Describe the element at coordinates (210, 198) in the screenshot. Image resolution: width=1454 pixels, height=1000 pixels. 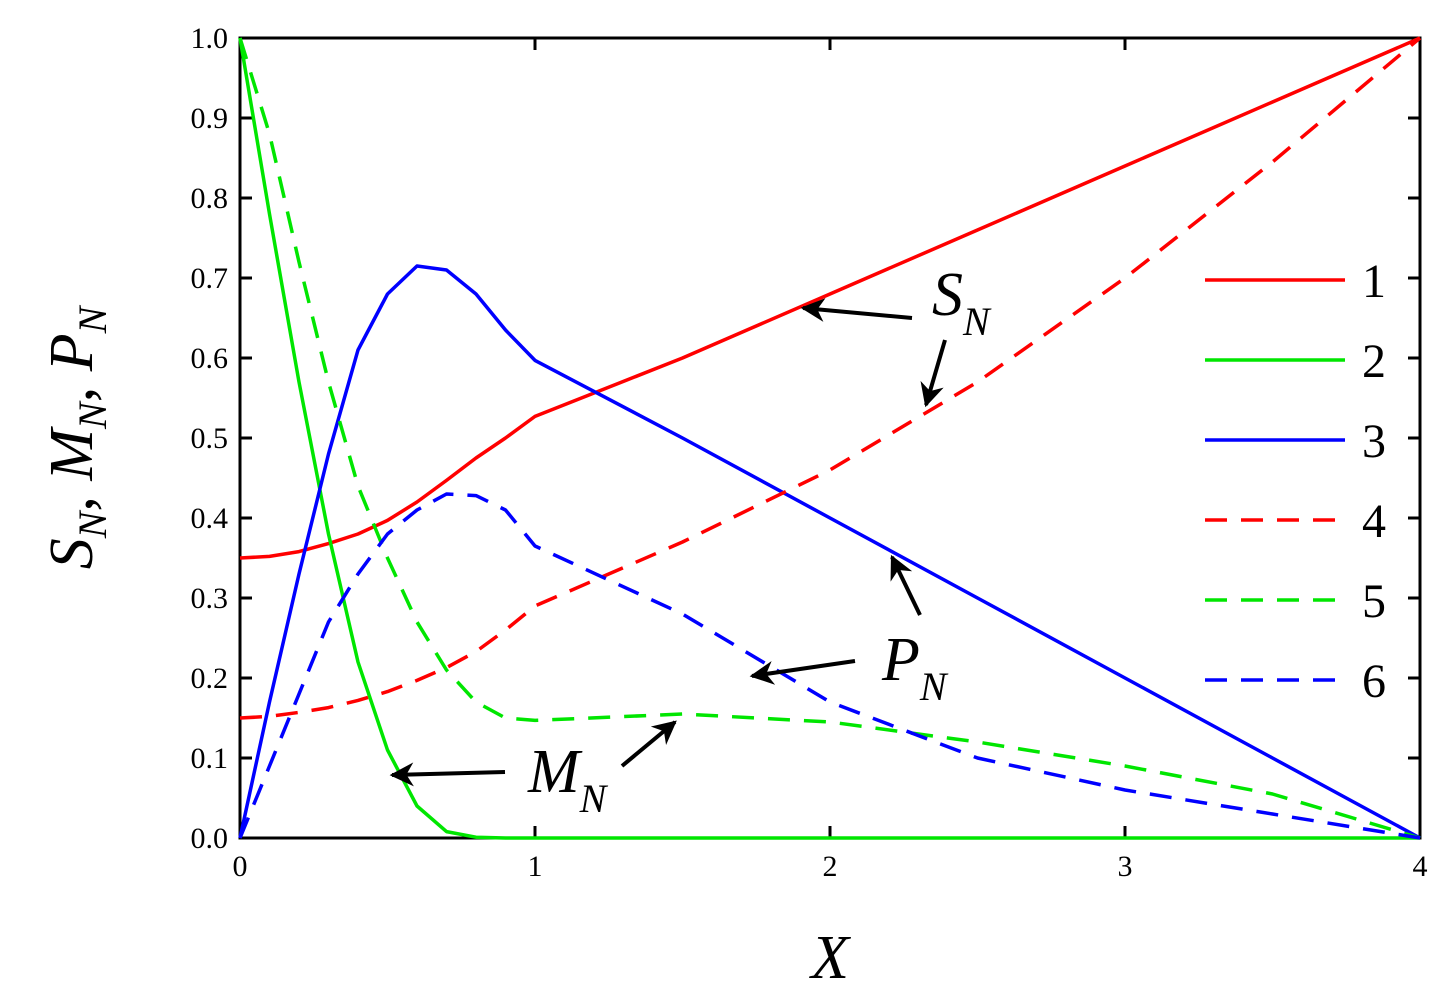
I see `y-tick-label: 0.8` at that location.